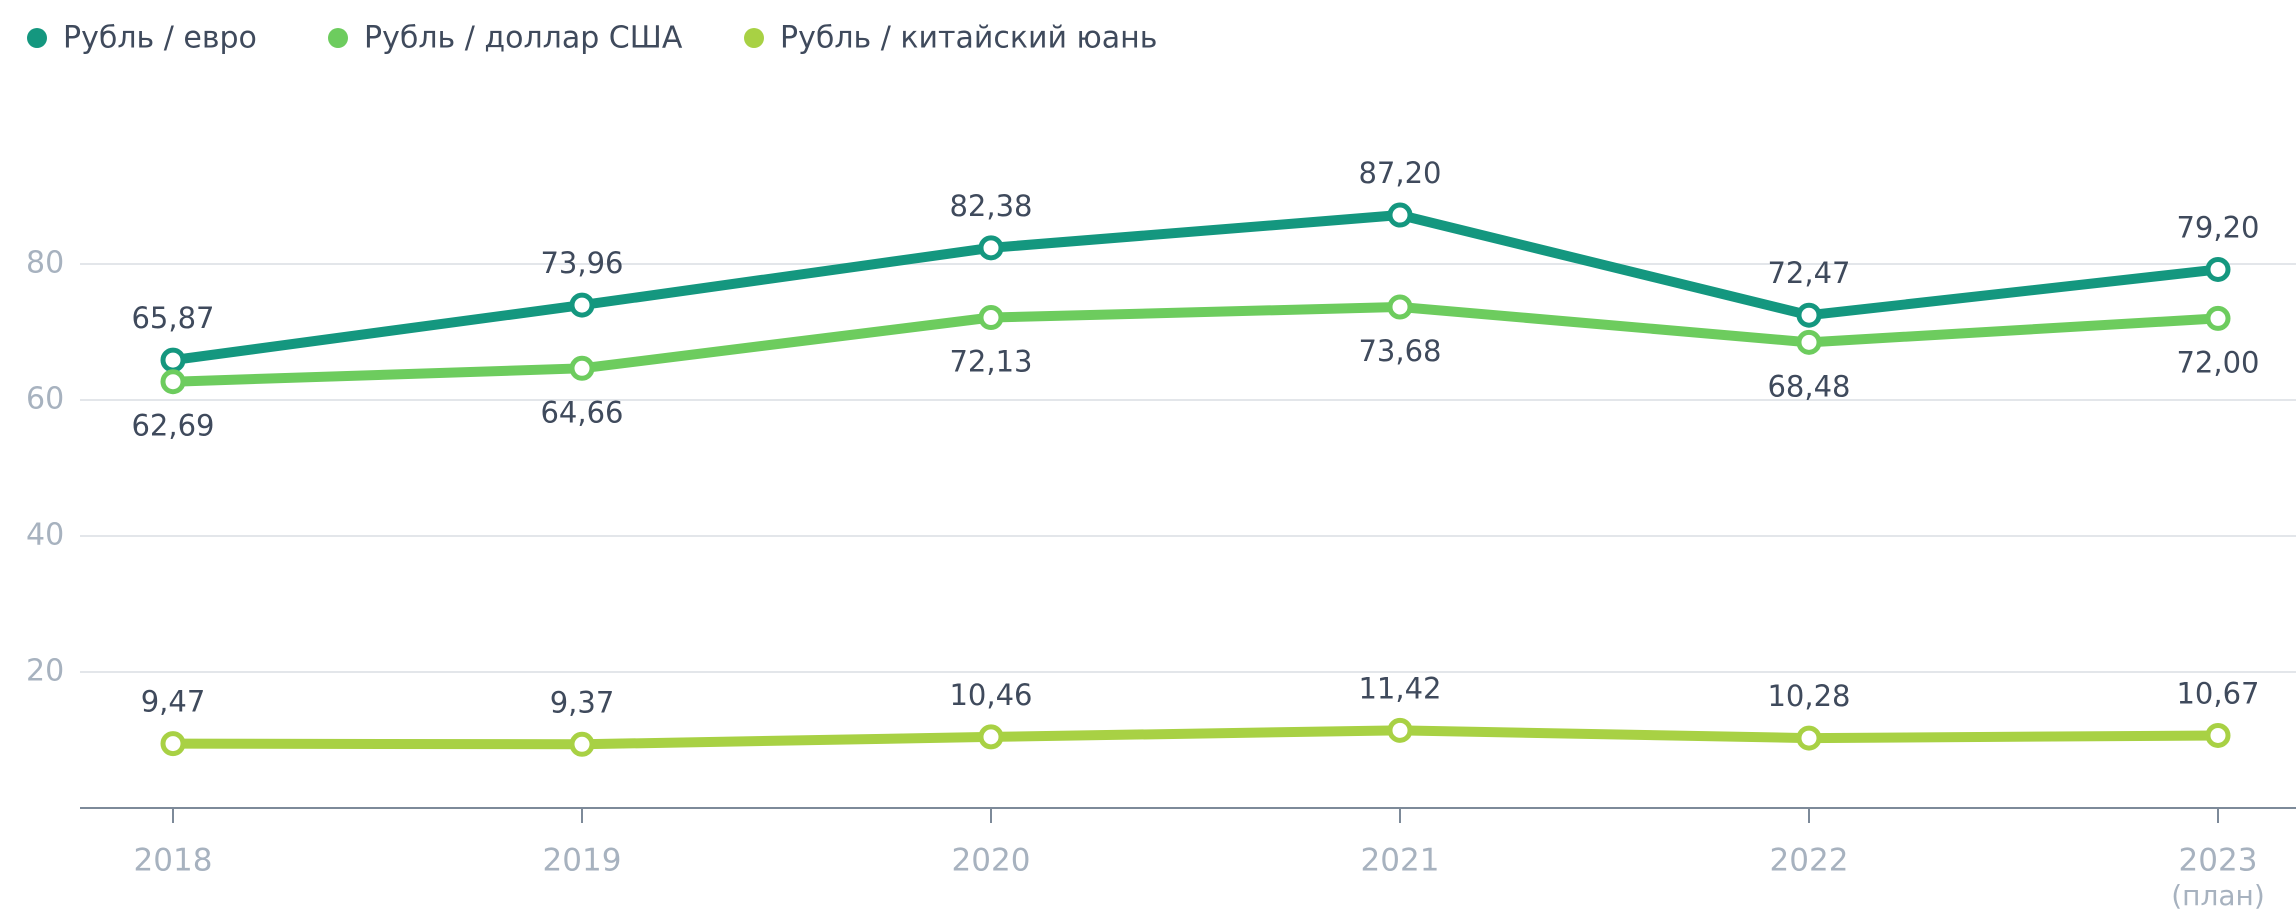  I want to click on legend-label: Рубль / евро, so click(160, 38).